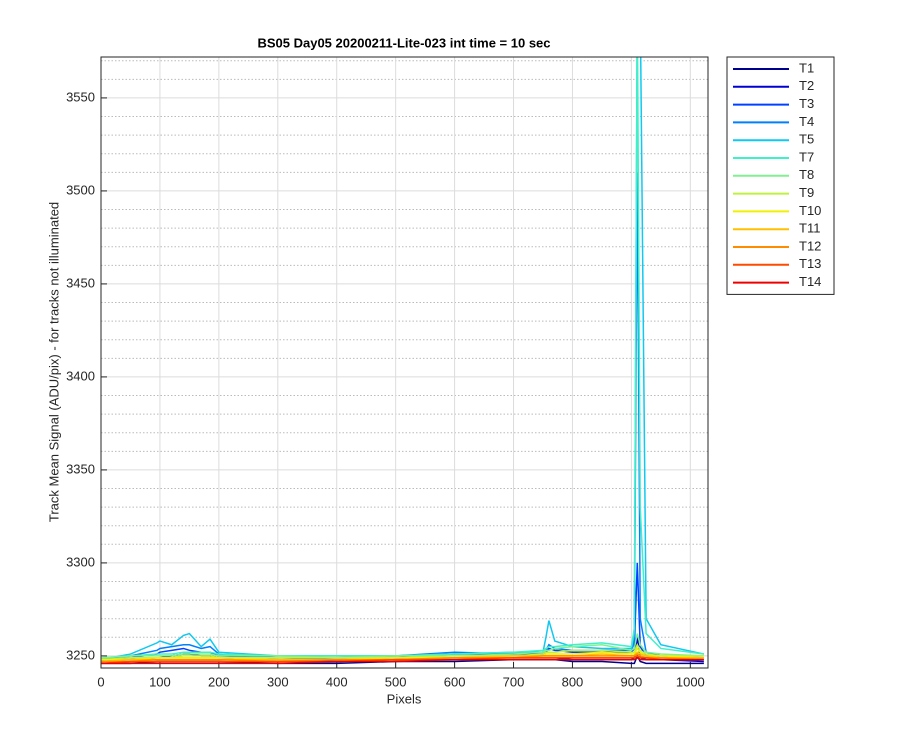 This screenshot has height=750, width=900. I want to click on x-axis-label: Pixels, so click(404, 698).